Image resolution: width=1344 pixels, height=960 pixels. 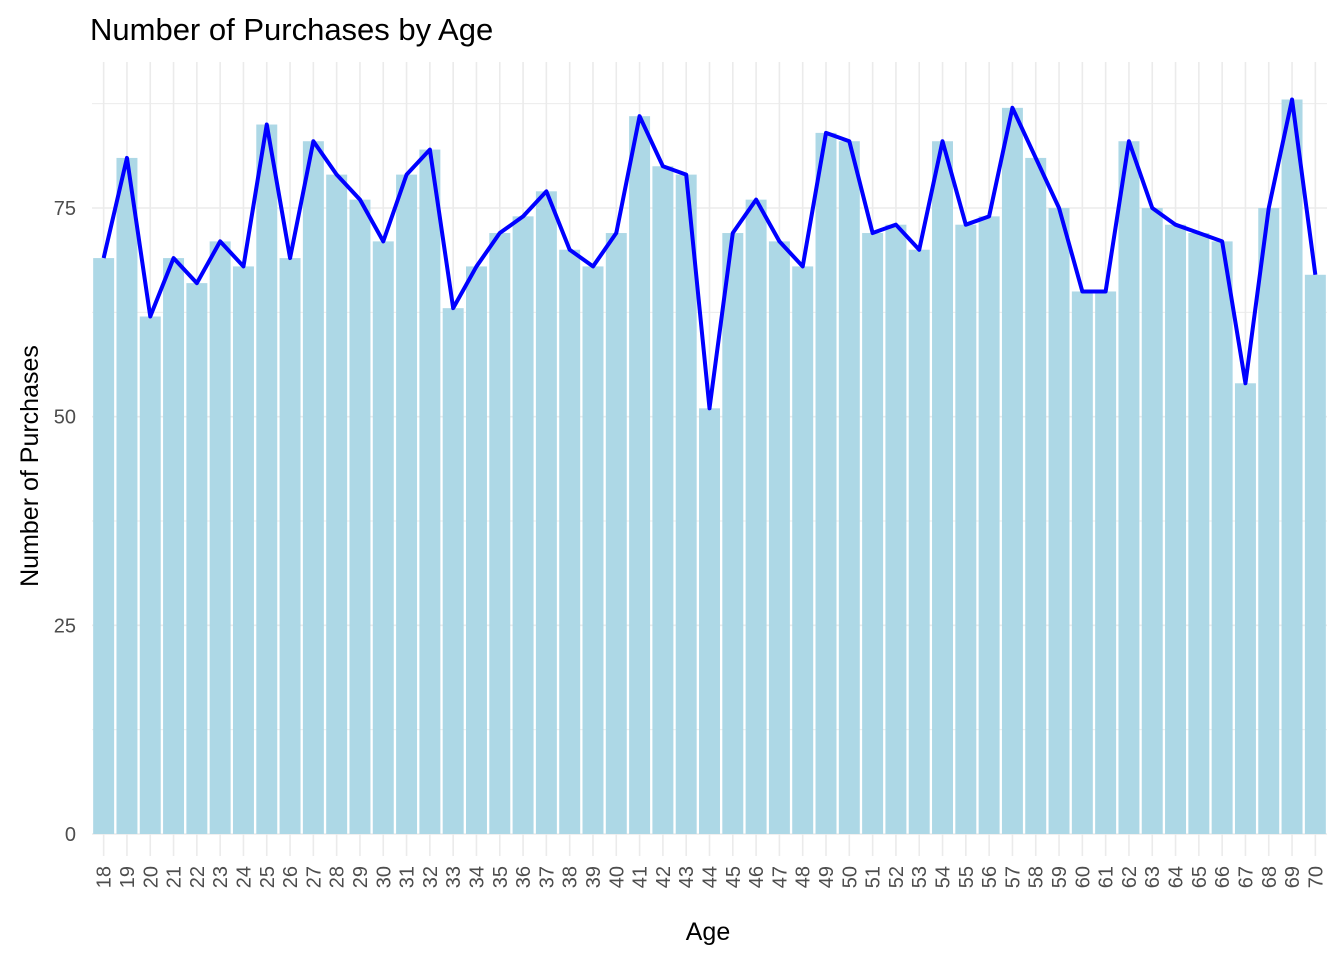 I want to click on x-tick-label: 50, so click(x=850, y=877).